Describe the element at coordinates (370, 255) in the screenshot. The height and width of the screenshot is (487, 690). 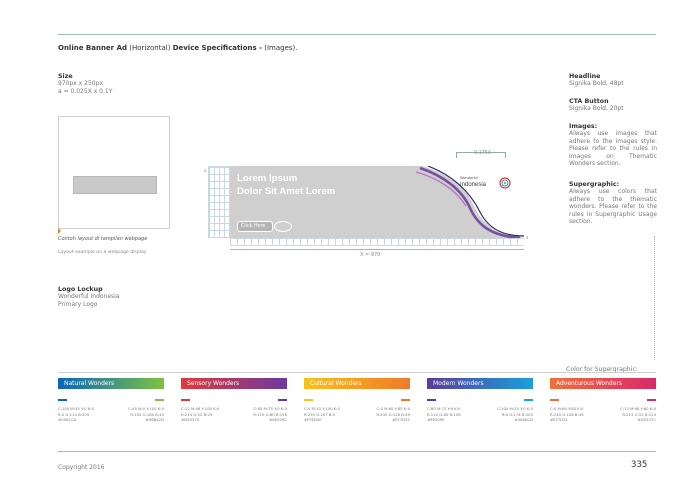
I see `width-dimension-label: X = 970` at that location.